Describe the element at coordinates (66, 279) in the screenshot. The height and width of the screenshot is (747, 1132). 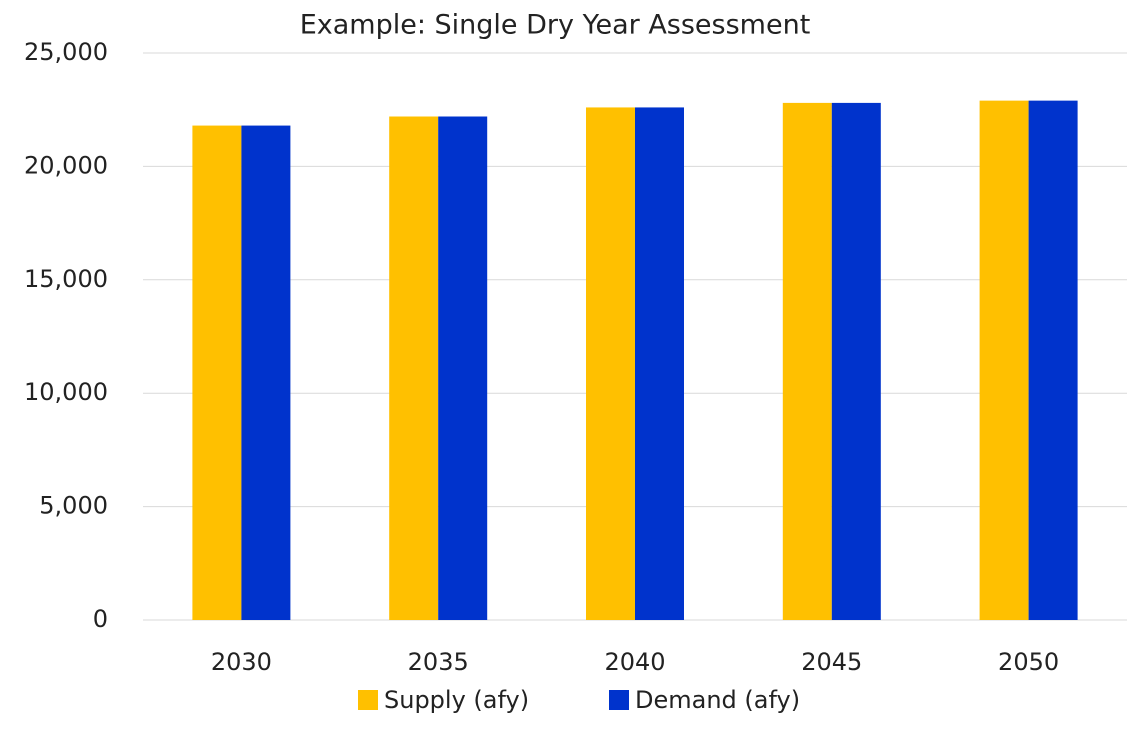
I see `y-tick-label: 15,000` at that location.